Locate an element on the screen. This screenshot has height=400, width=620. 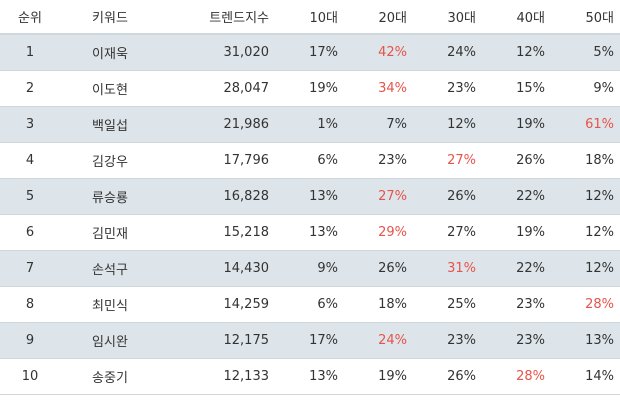
keyword-cell: 이도현 is located at coordinates (110, 90).